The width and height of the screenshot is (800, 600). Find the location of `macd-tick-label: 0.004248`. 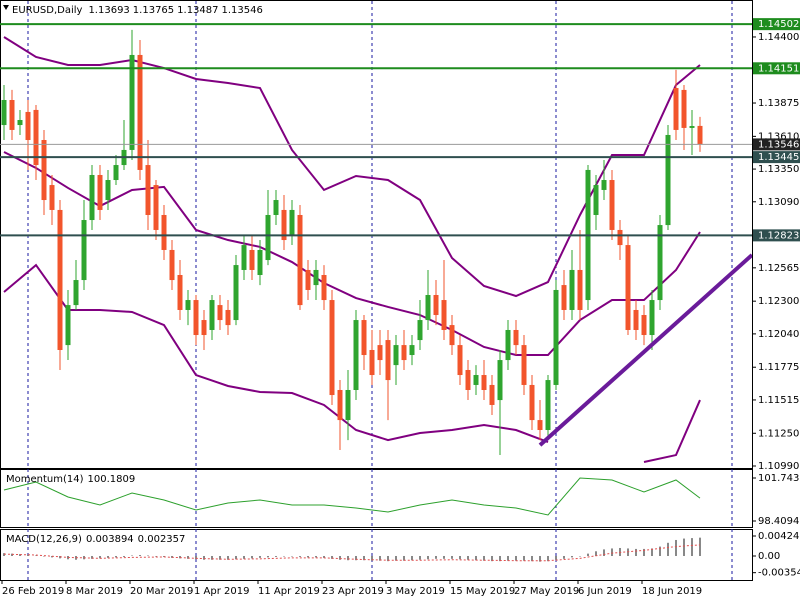

macd-tick-label: 0.004248 is located at coordinates (779, 536).